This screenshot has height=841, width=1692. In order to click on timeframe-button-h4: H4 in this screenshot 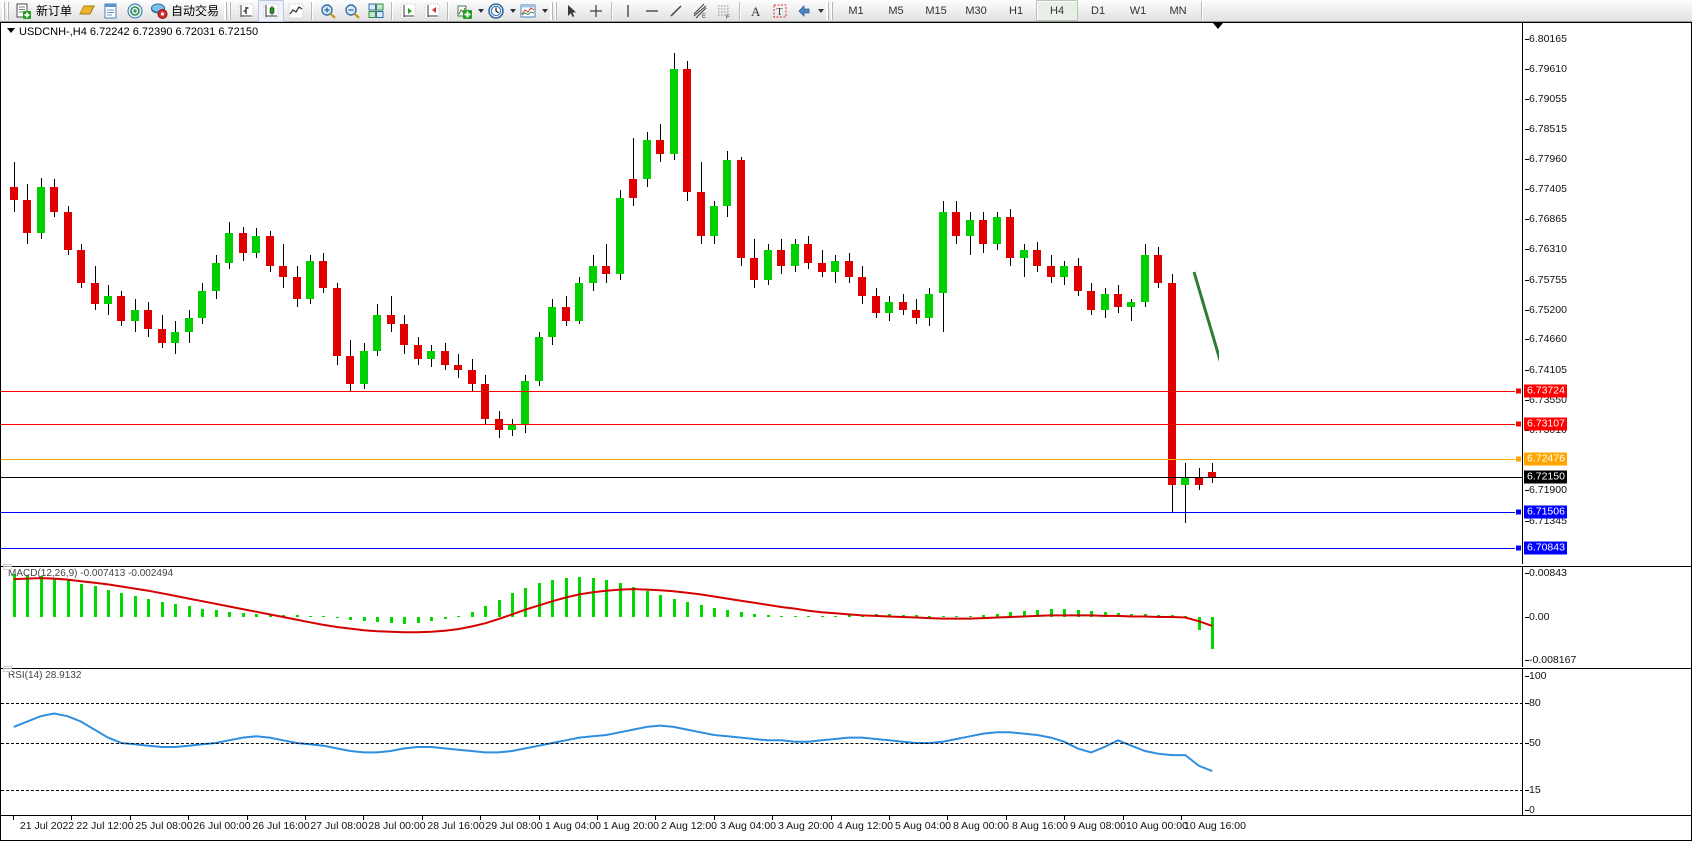, I will do `click(1057, 10)`.